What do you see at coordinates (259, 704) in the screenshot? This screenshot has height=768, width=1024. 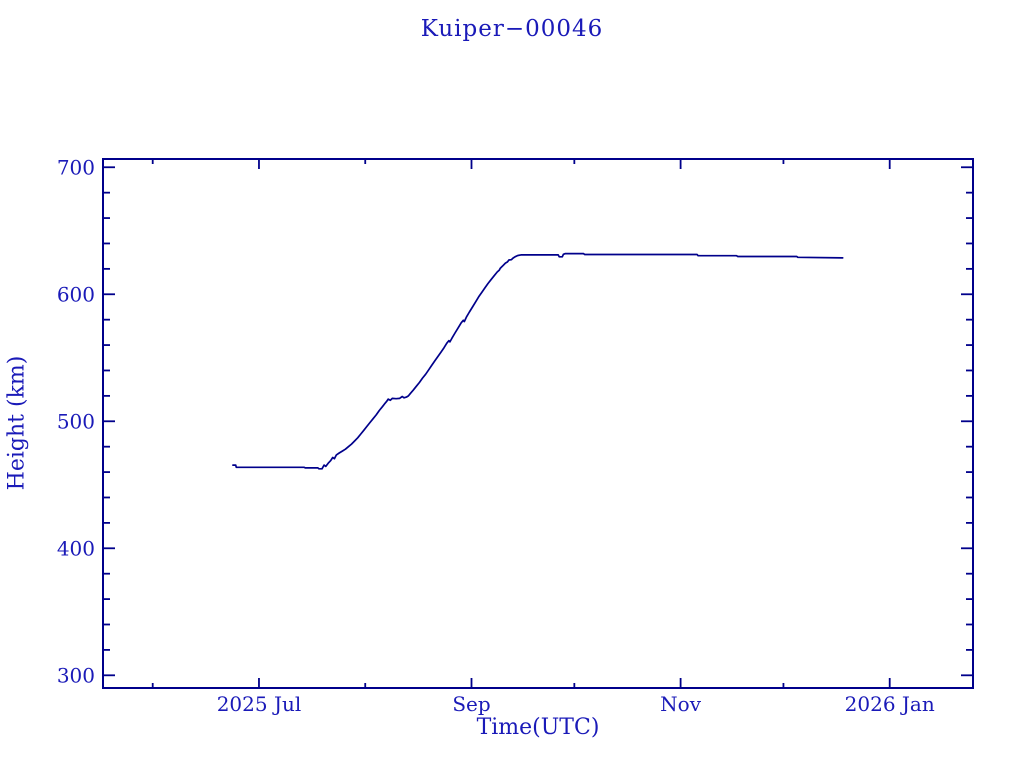 I see `x-tick-label: 2025 Jul` at bounding box center [259, 704].